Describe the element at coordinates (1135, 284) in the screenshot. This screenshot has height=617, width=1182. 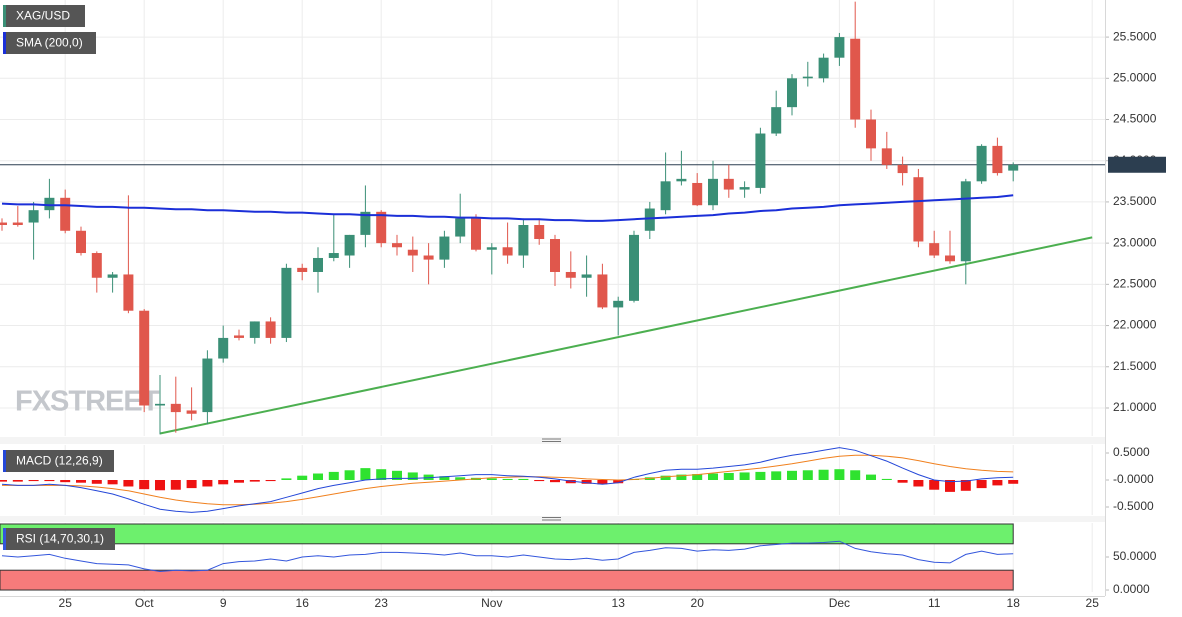
I see `y-tick-label: 22.5000` at that location.